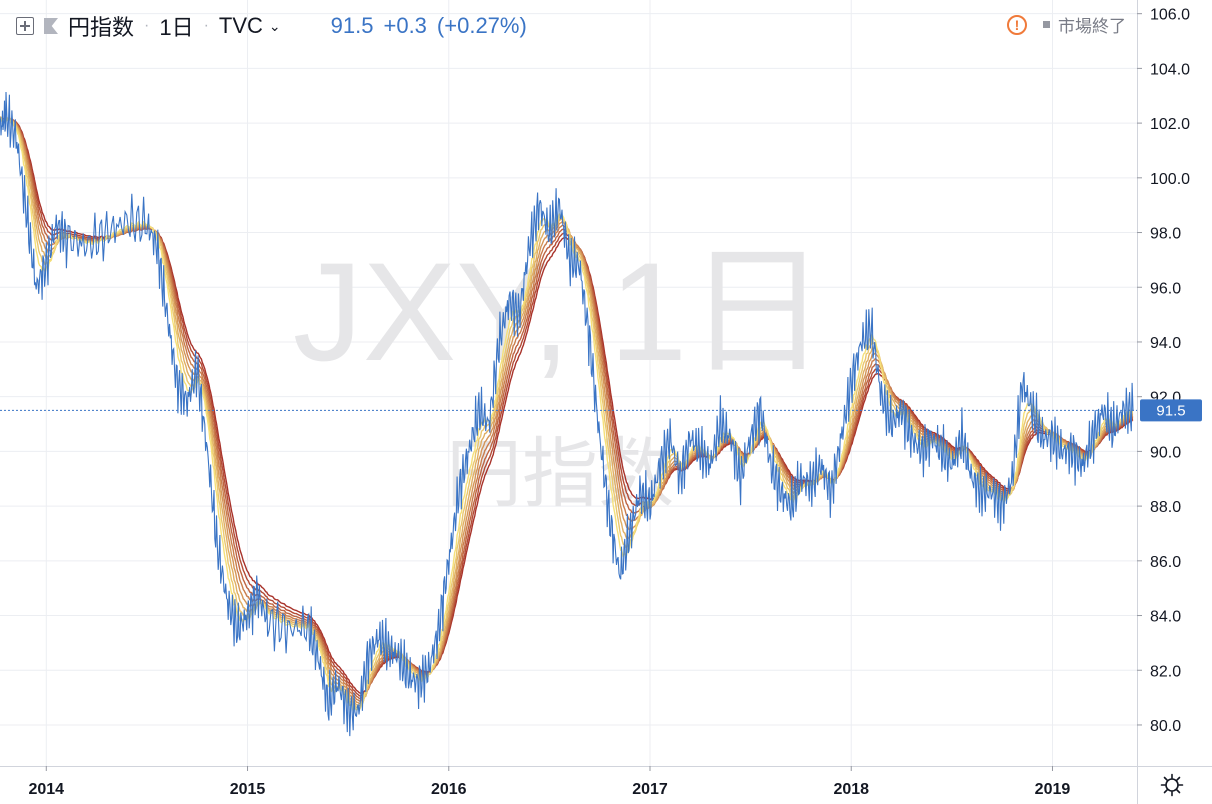  I want to click on last-price-label: 91.5, so click(1171, 410).